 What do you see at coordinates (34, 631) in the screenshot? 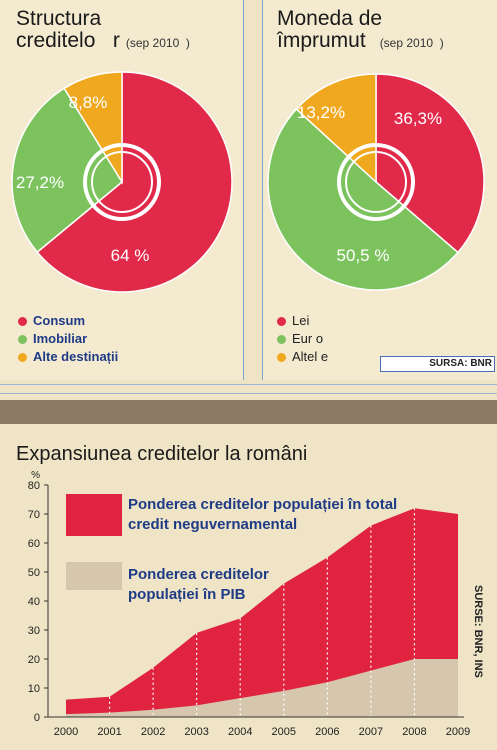
I see `y-tick-label: 30` at bounding box center [34, 631].